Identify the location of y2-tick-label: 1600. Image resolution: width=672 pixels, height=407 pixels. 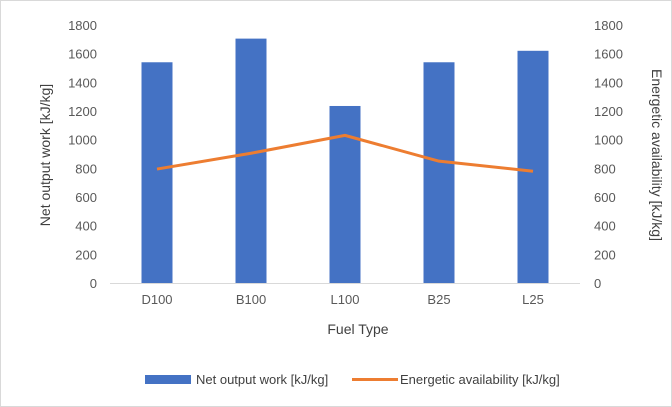
(608, 54).